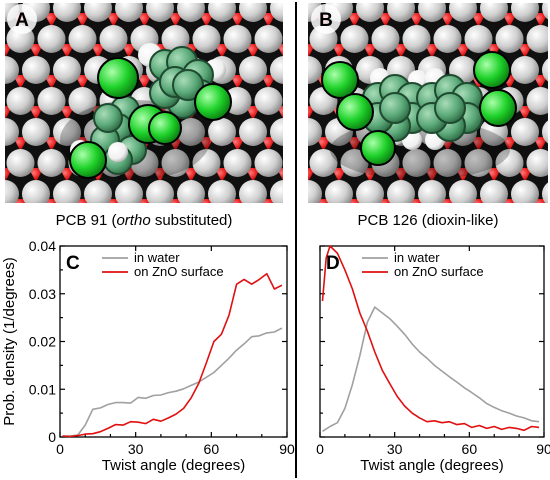 This screenshot has width=550, height=480. Describe the element at coordinates (42, 342) in the screenshot. I see `y-tick-label: 0.02` at that location.